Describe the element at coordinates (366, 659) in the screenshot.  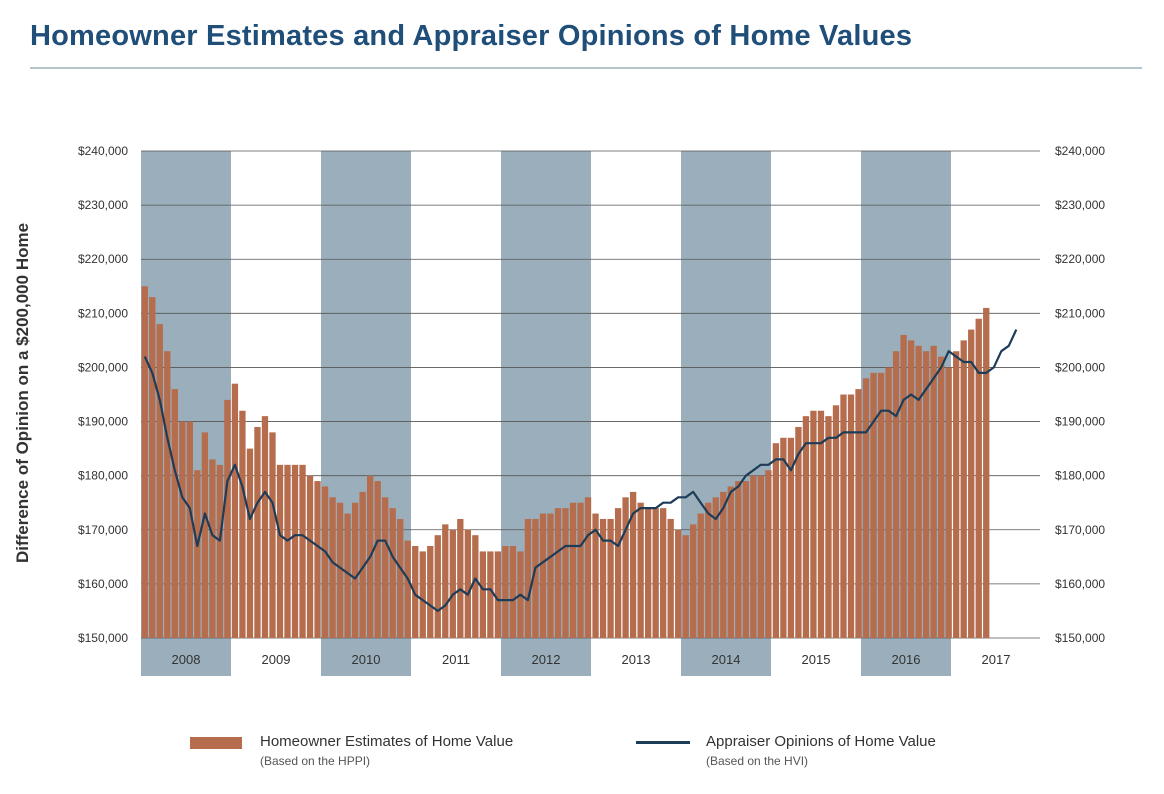
I see `year-label-2010: 2010` at that location.